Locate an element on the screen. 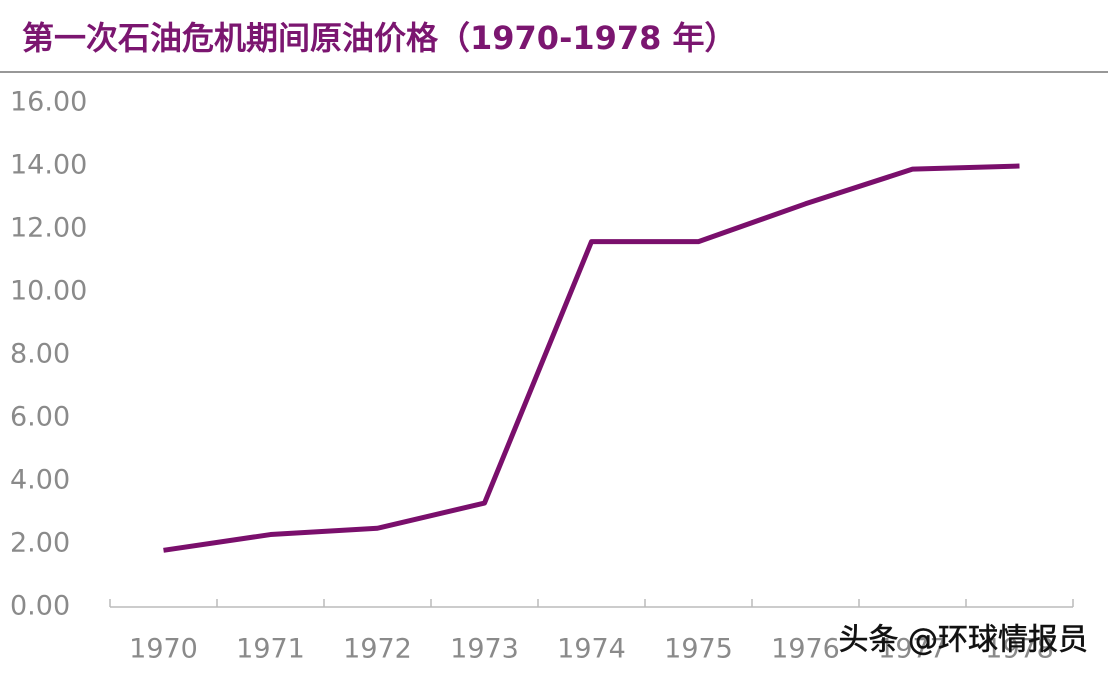 The width and height of the screenshot is (1108, 676). x-tick-label: 1970 is located at coordinates (163, 649).